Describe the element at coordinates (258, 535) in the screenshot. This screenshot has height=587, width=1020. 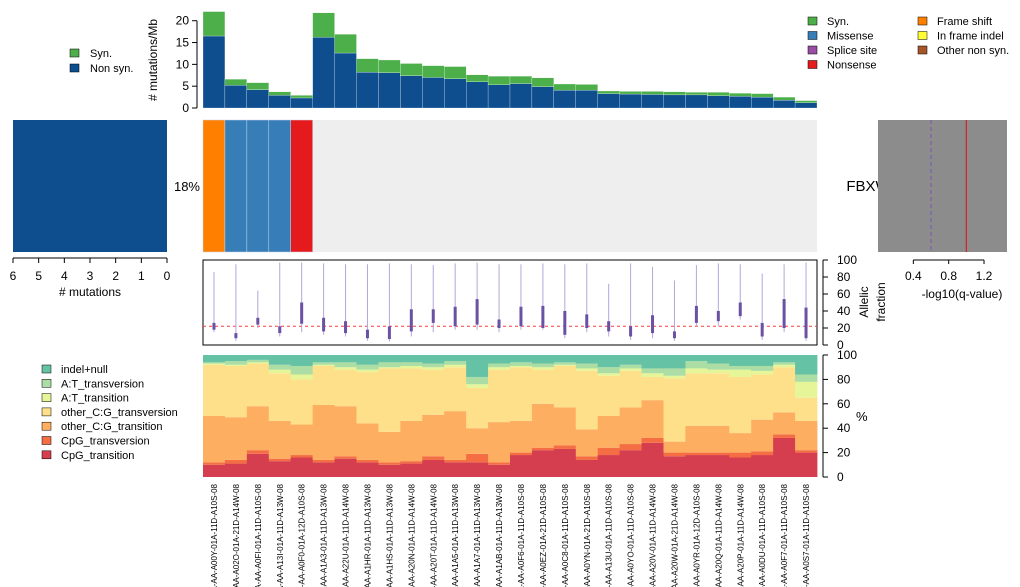
I see `sample-label: TCGA-AA-A0FI-01A-11D-A10S-08` at that location.